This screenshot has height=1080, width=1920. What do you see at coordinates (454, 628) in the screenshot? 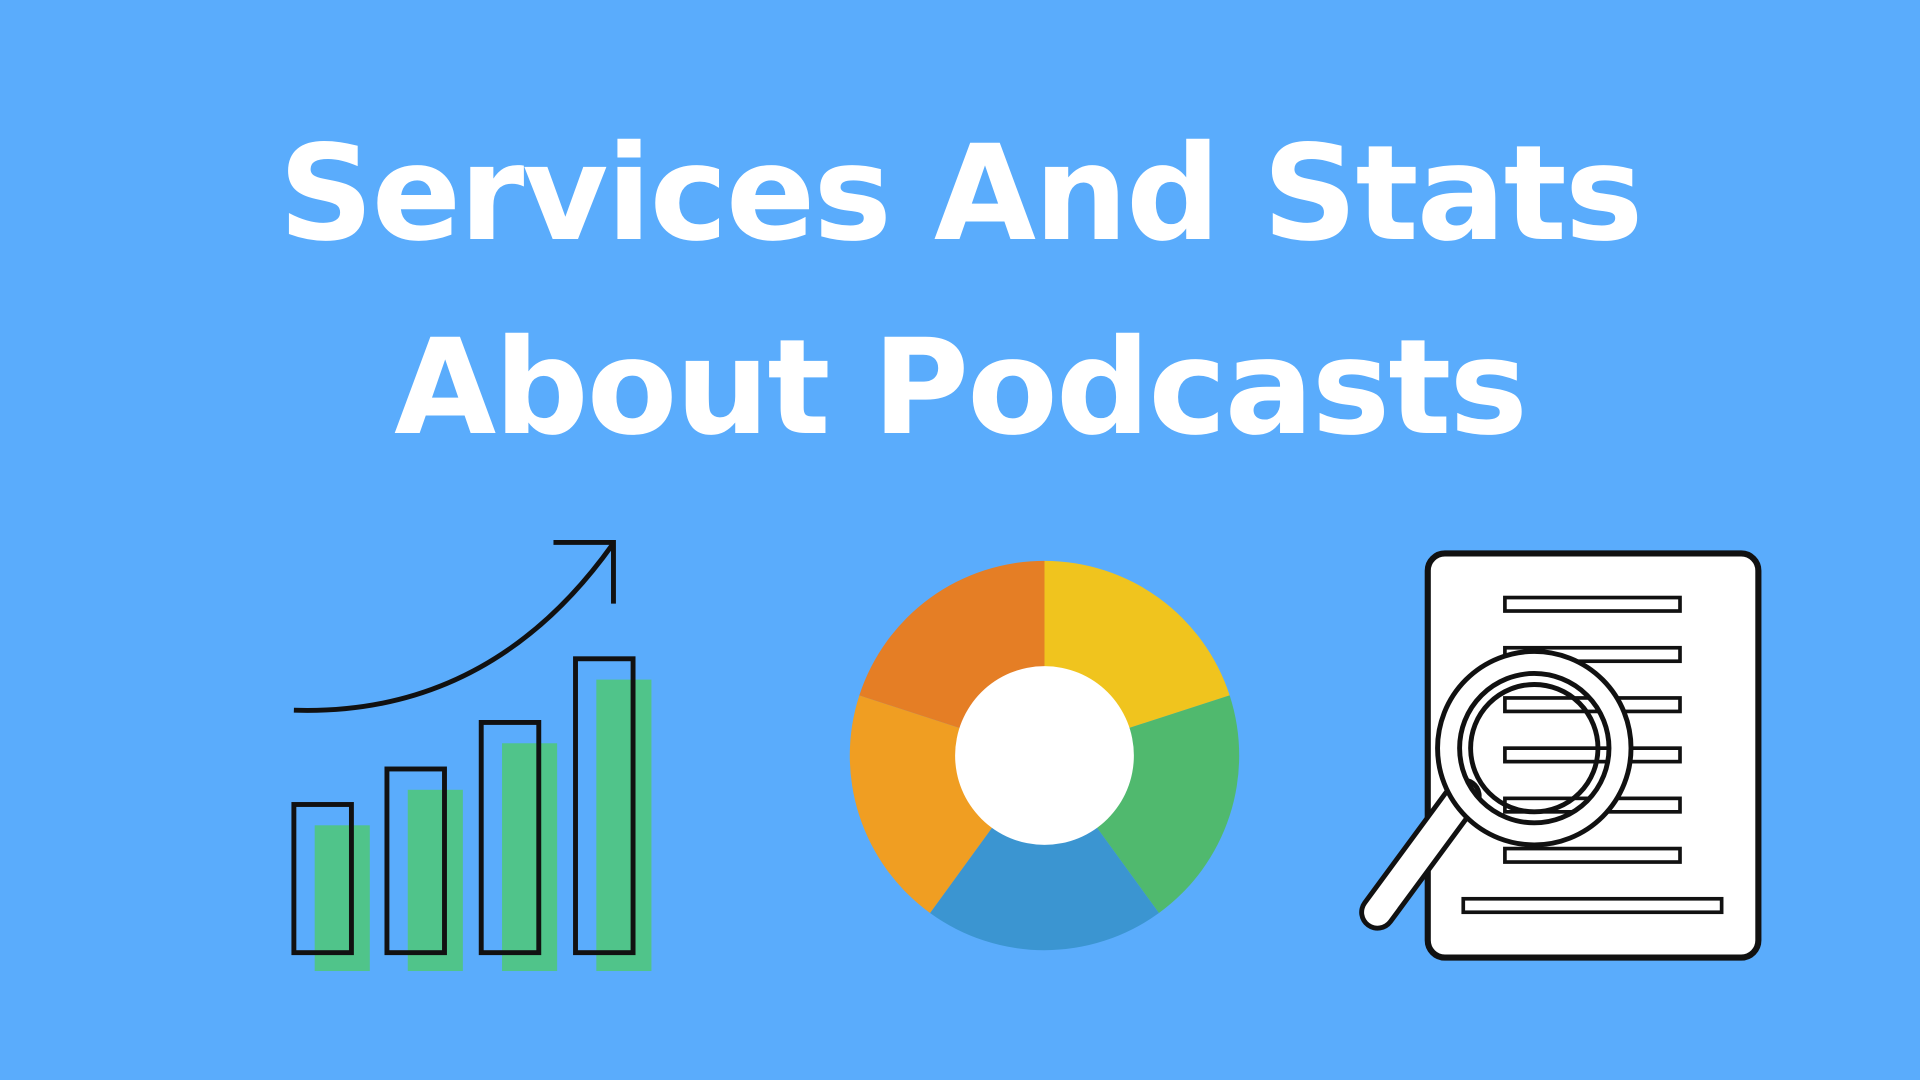
I see `growth-curve` at bounding box center [454, 628].